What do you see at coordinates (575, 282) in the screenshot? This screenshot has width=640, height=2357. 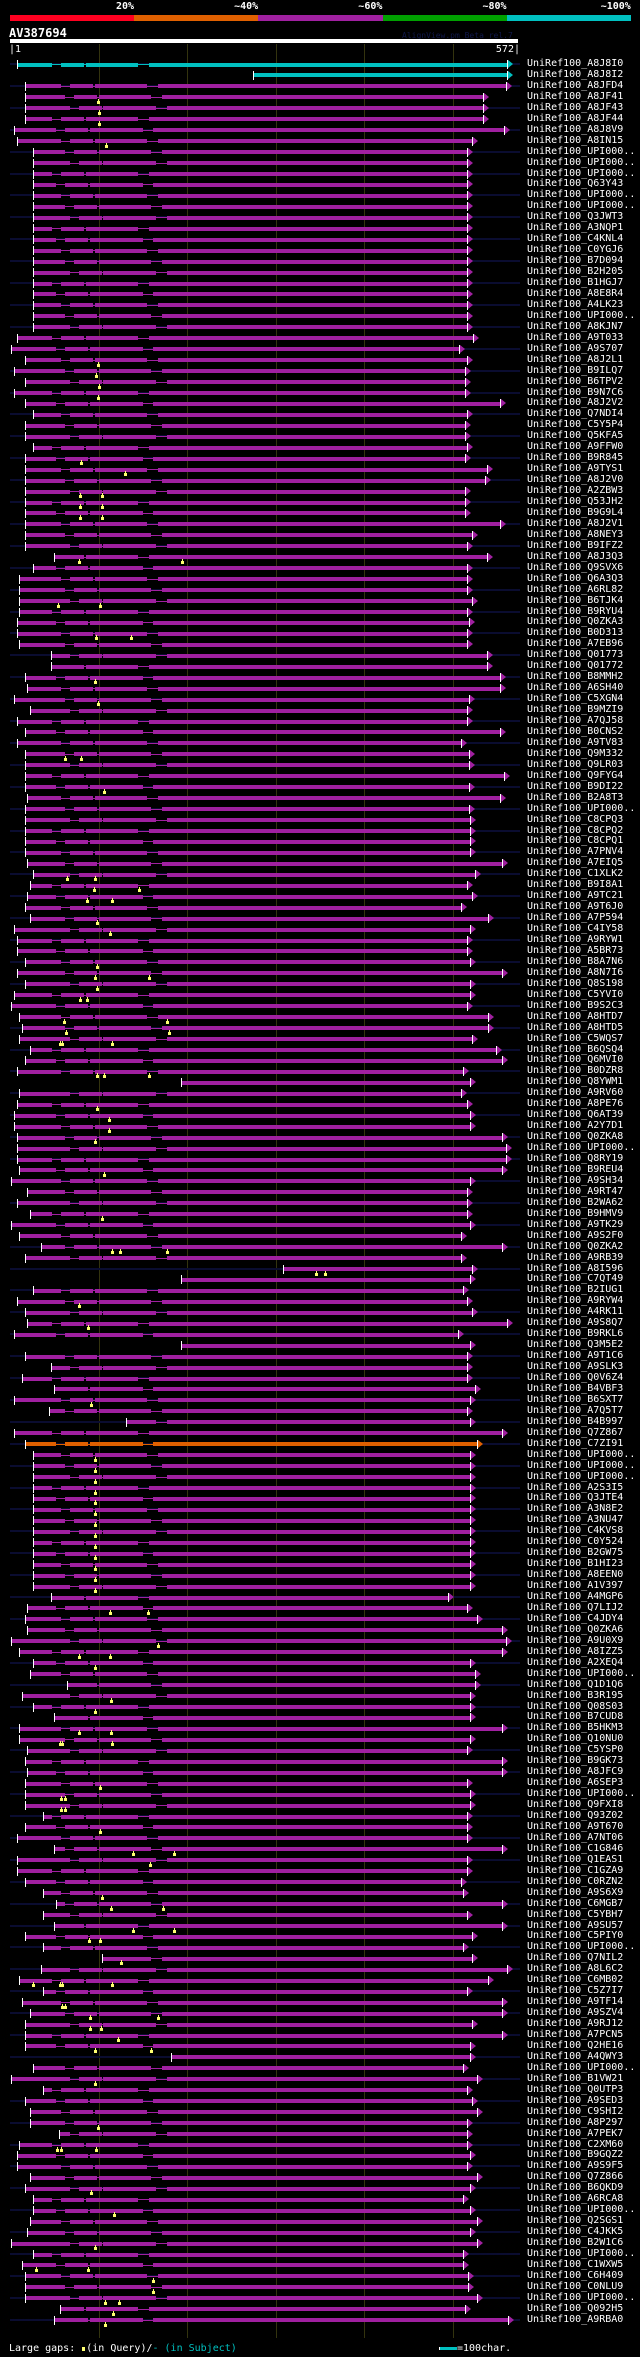 I see `hit-label: UniRef100_B1HGJ7` at bounding box center [575, 282].